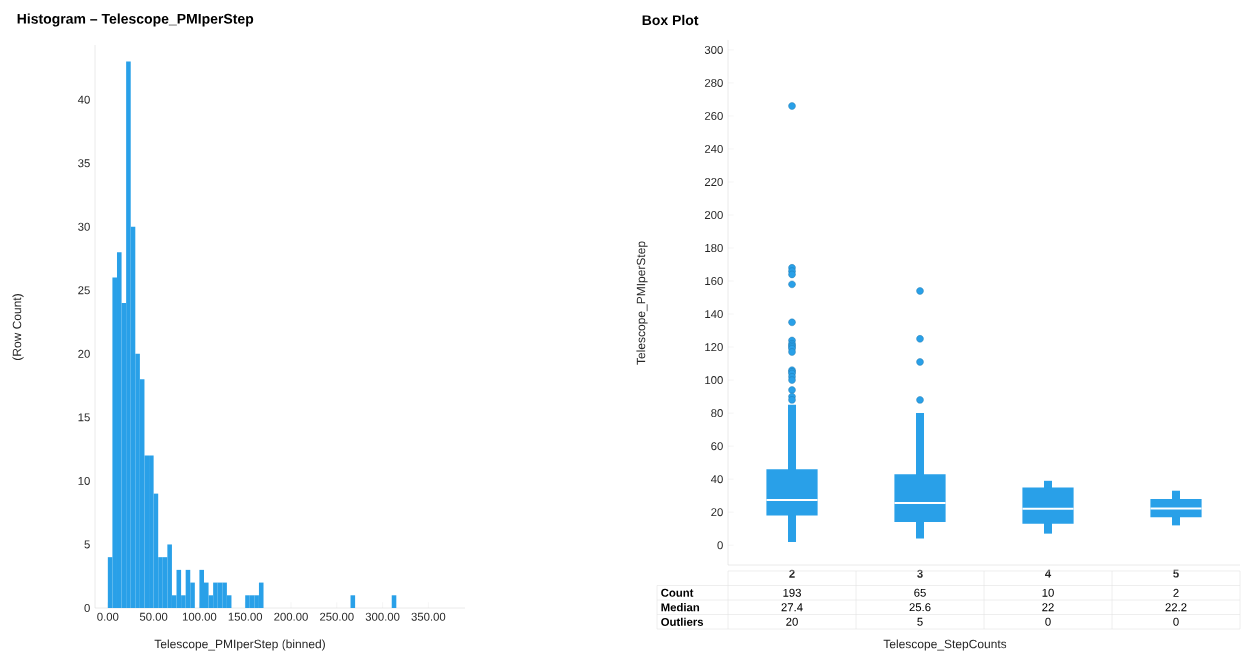 The height and width of the screenshot is (651, 1246). Describe the element at coordinates (713, 148) in the screenshot. I see `y-tick-label: 240` at that location.